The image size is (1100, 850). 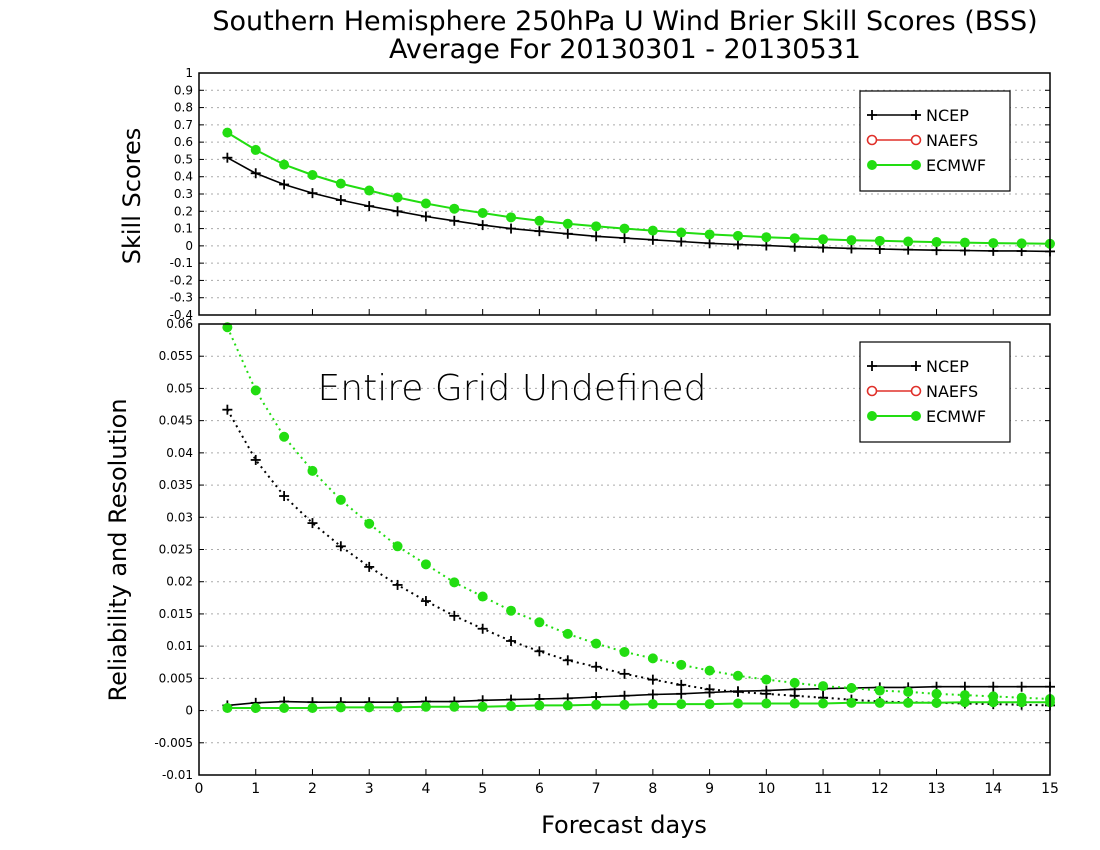 I want to click on bottom-legend-box, so click(x=935, y=392).